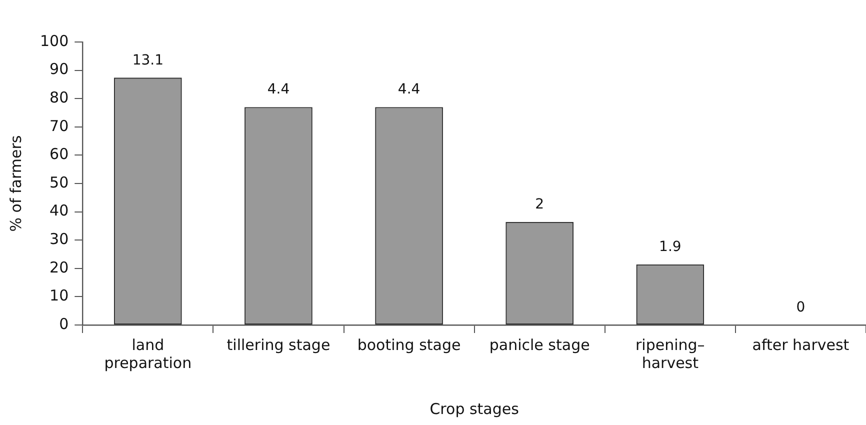  I want to click on annotation: 2, so click(539, 204).